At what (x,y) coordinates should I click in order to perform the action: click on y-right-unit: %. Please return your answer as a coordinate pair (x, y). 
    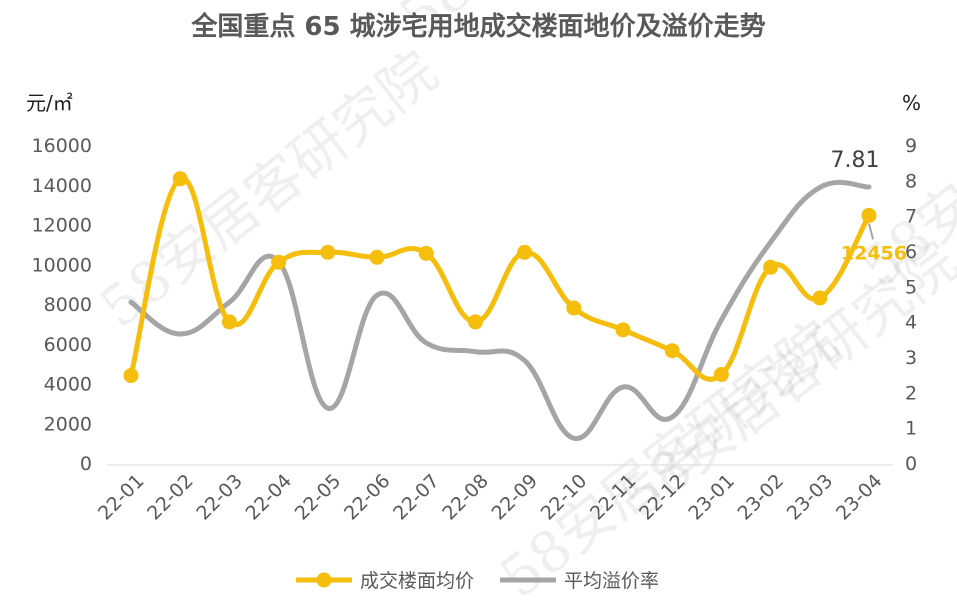
    Looking at the image, I should click on (911, 103).